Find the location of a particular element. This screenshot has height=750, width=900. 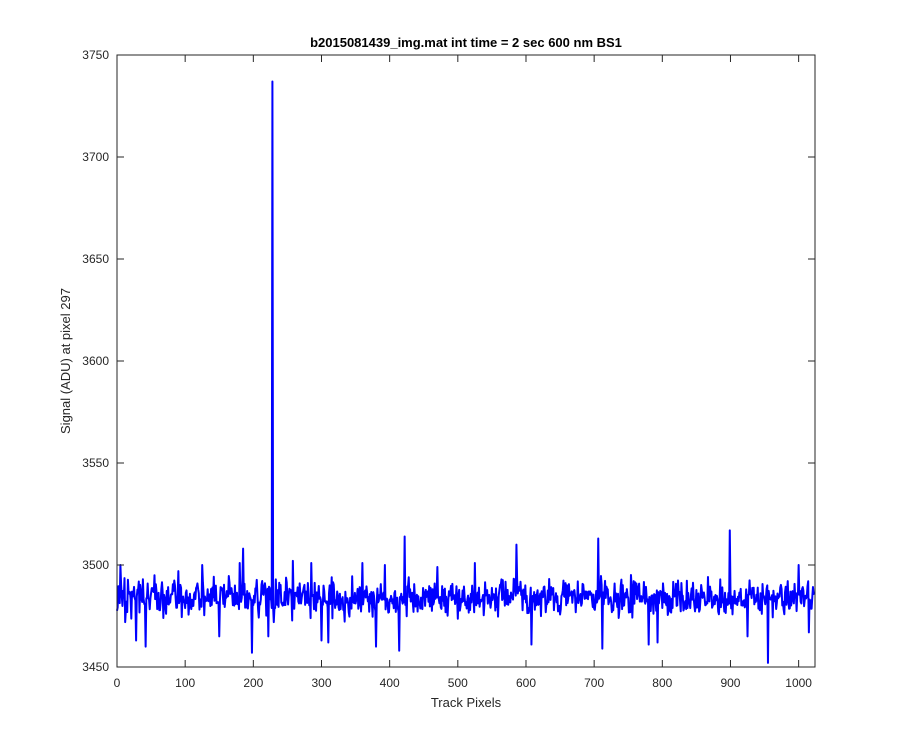

x-tick-label: 0 is located at coordinates (117, 683).